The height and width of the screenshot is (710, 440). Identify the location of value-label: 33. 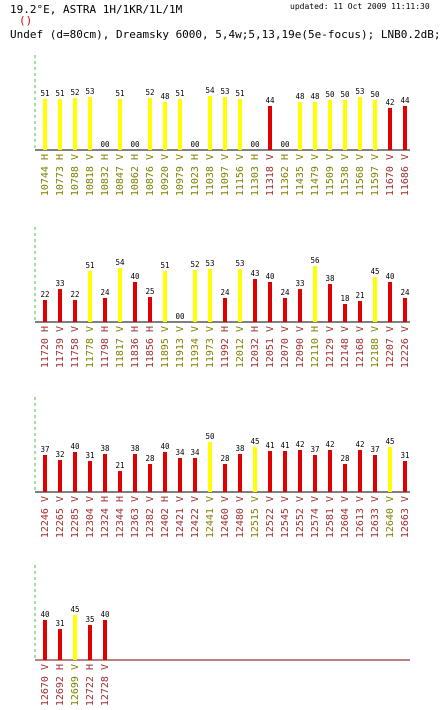
(299, 283).